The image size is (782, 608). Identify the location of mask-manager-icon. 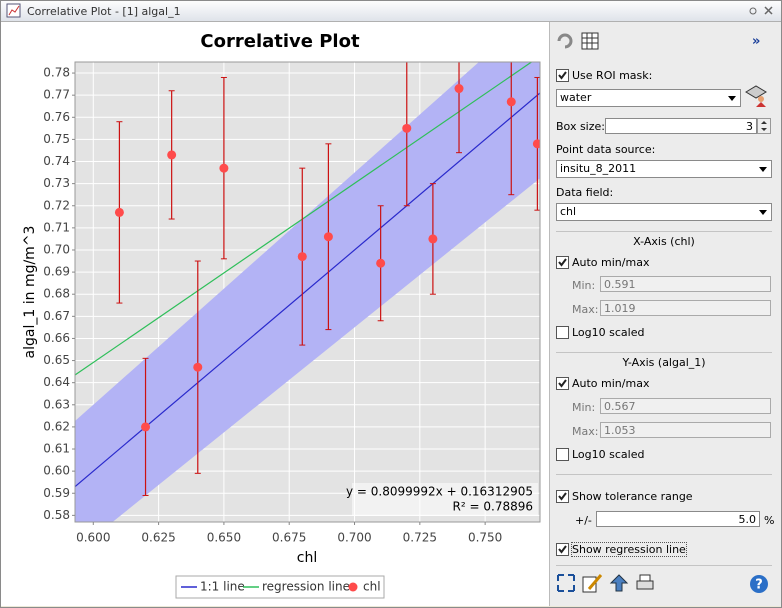
(757, 96).